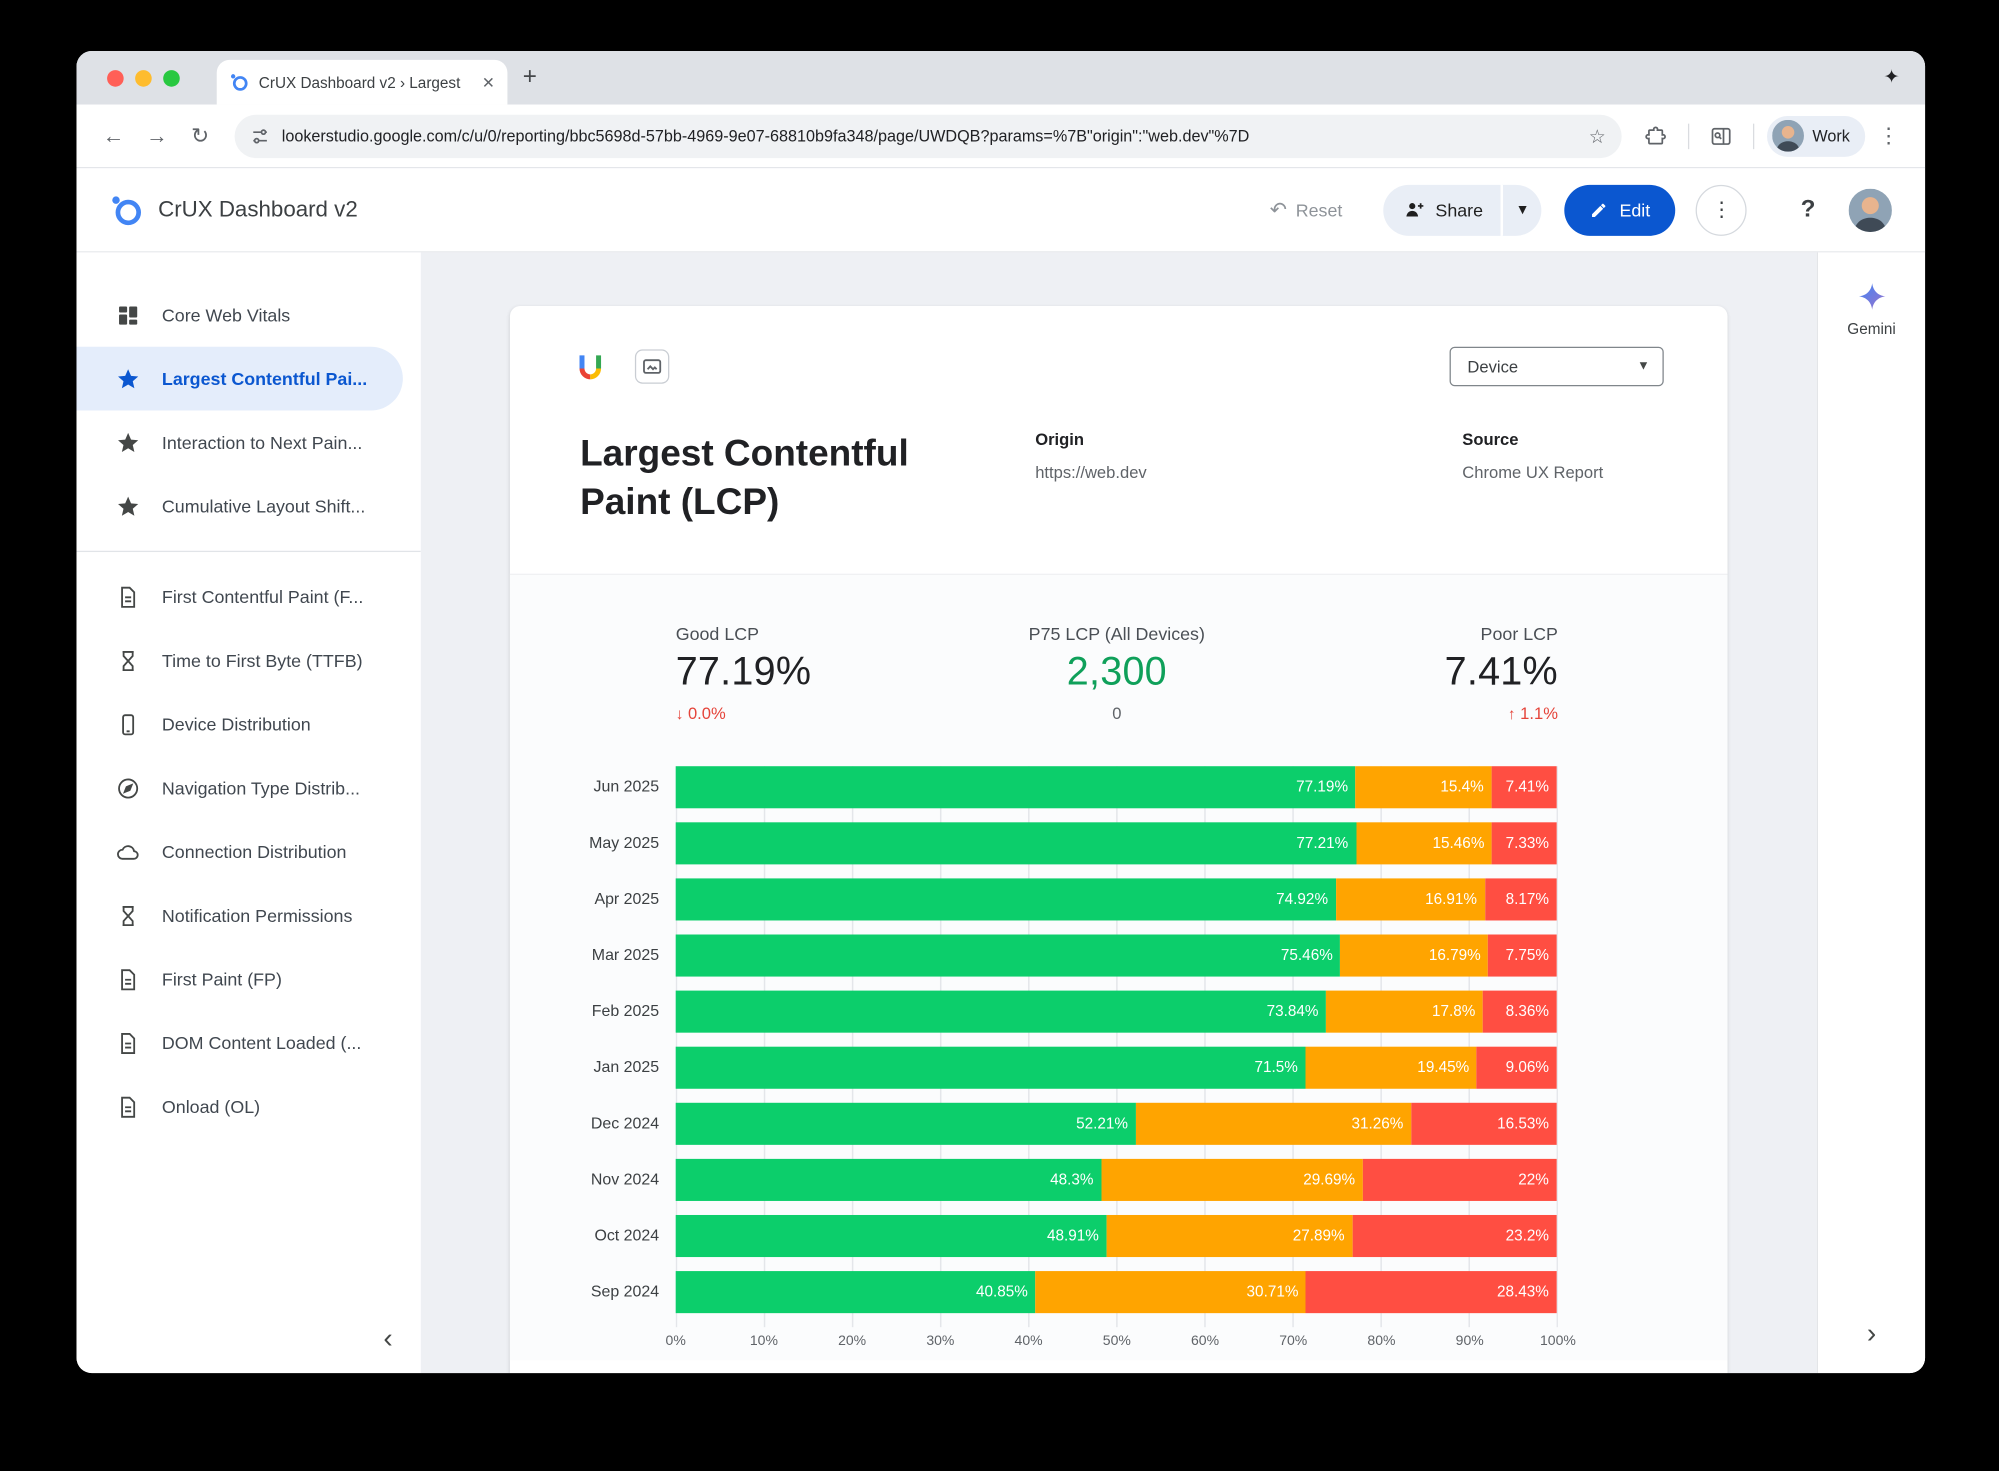 The height and width of the screenshot is (1471, 1999). I want to click on x-axis-tick: 50%, so click(1116, 1340).